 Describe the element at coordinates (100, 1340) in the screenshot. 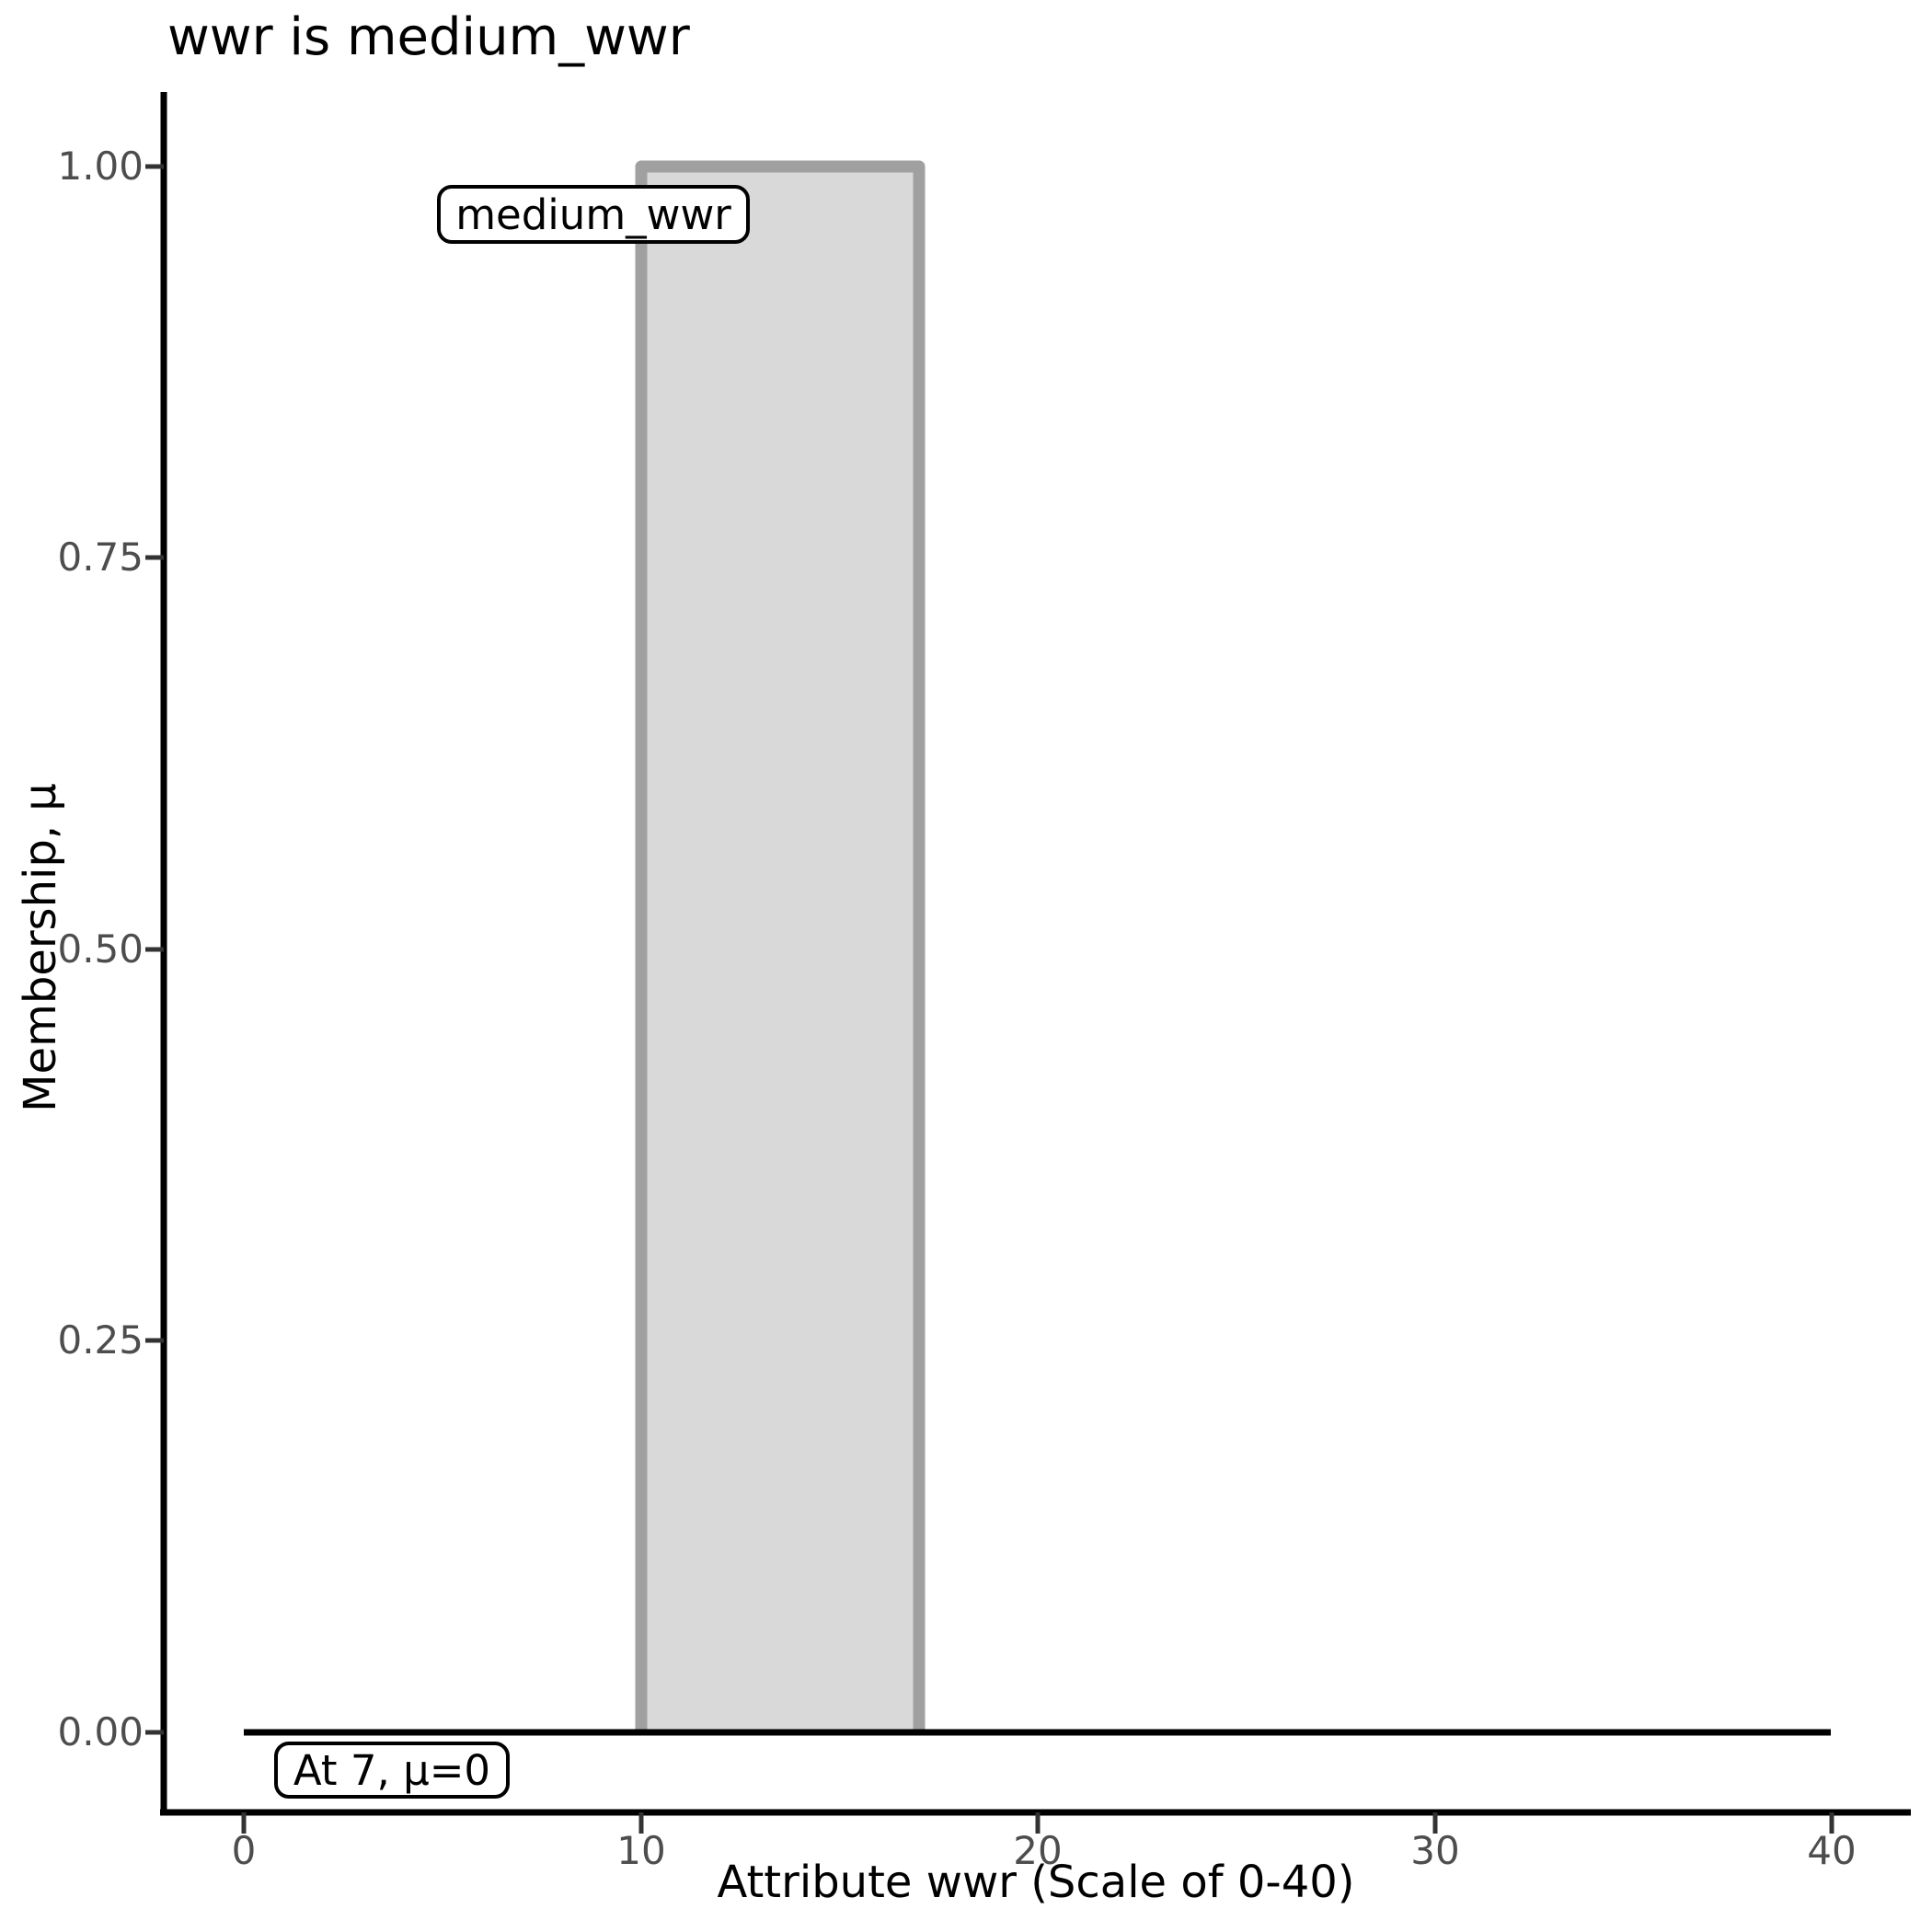

I see `y-tick-label-0.25: 0.25` at that location.